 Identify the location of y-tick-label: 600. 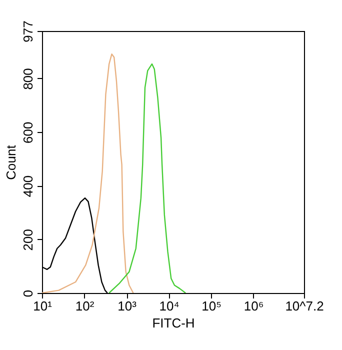
(28, 133).